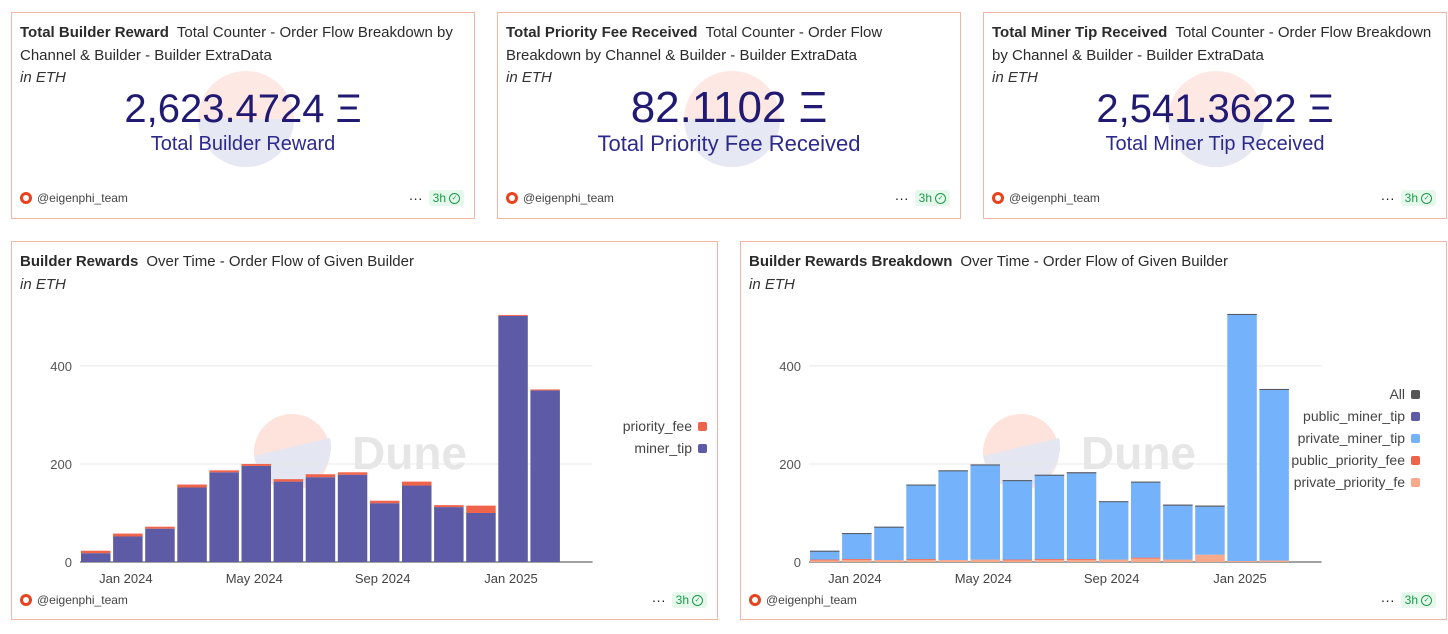  Describe the element at coordinates (665, 448) in the screenshot. I see `legend-item-miner_tip: miner_tip` at that location.